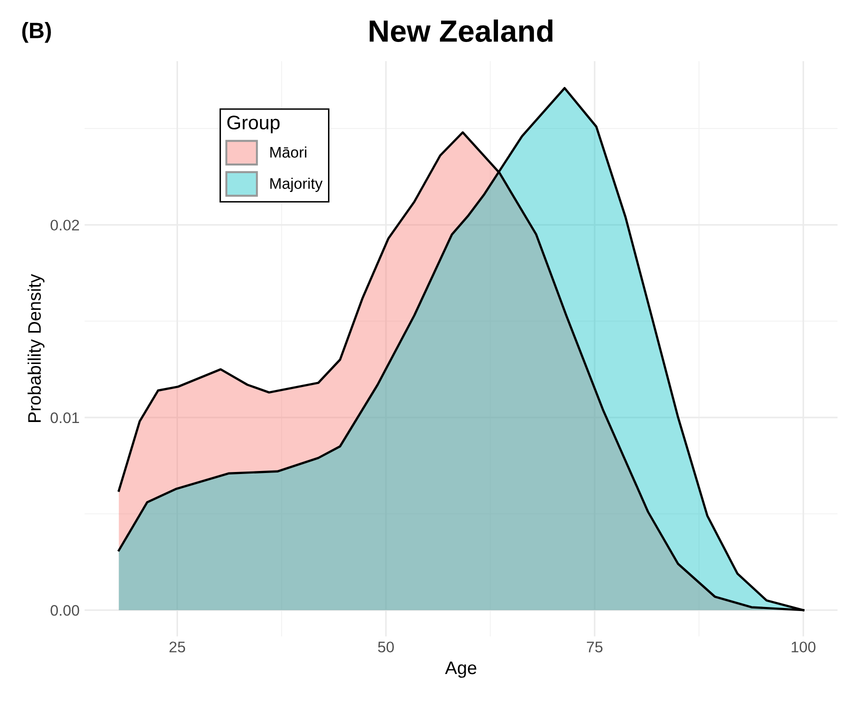 This screenshot has width=846, height=719. I want to click on x-tick-label: 100, so click(804, 647).